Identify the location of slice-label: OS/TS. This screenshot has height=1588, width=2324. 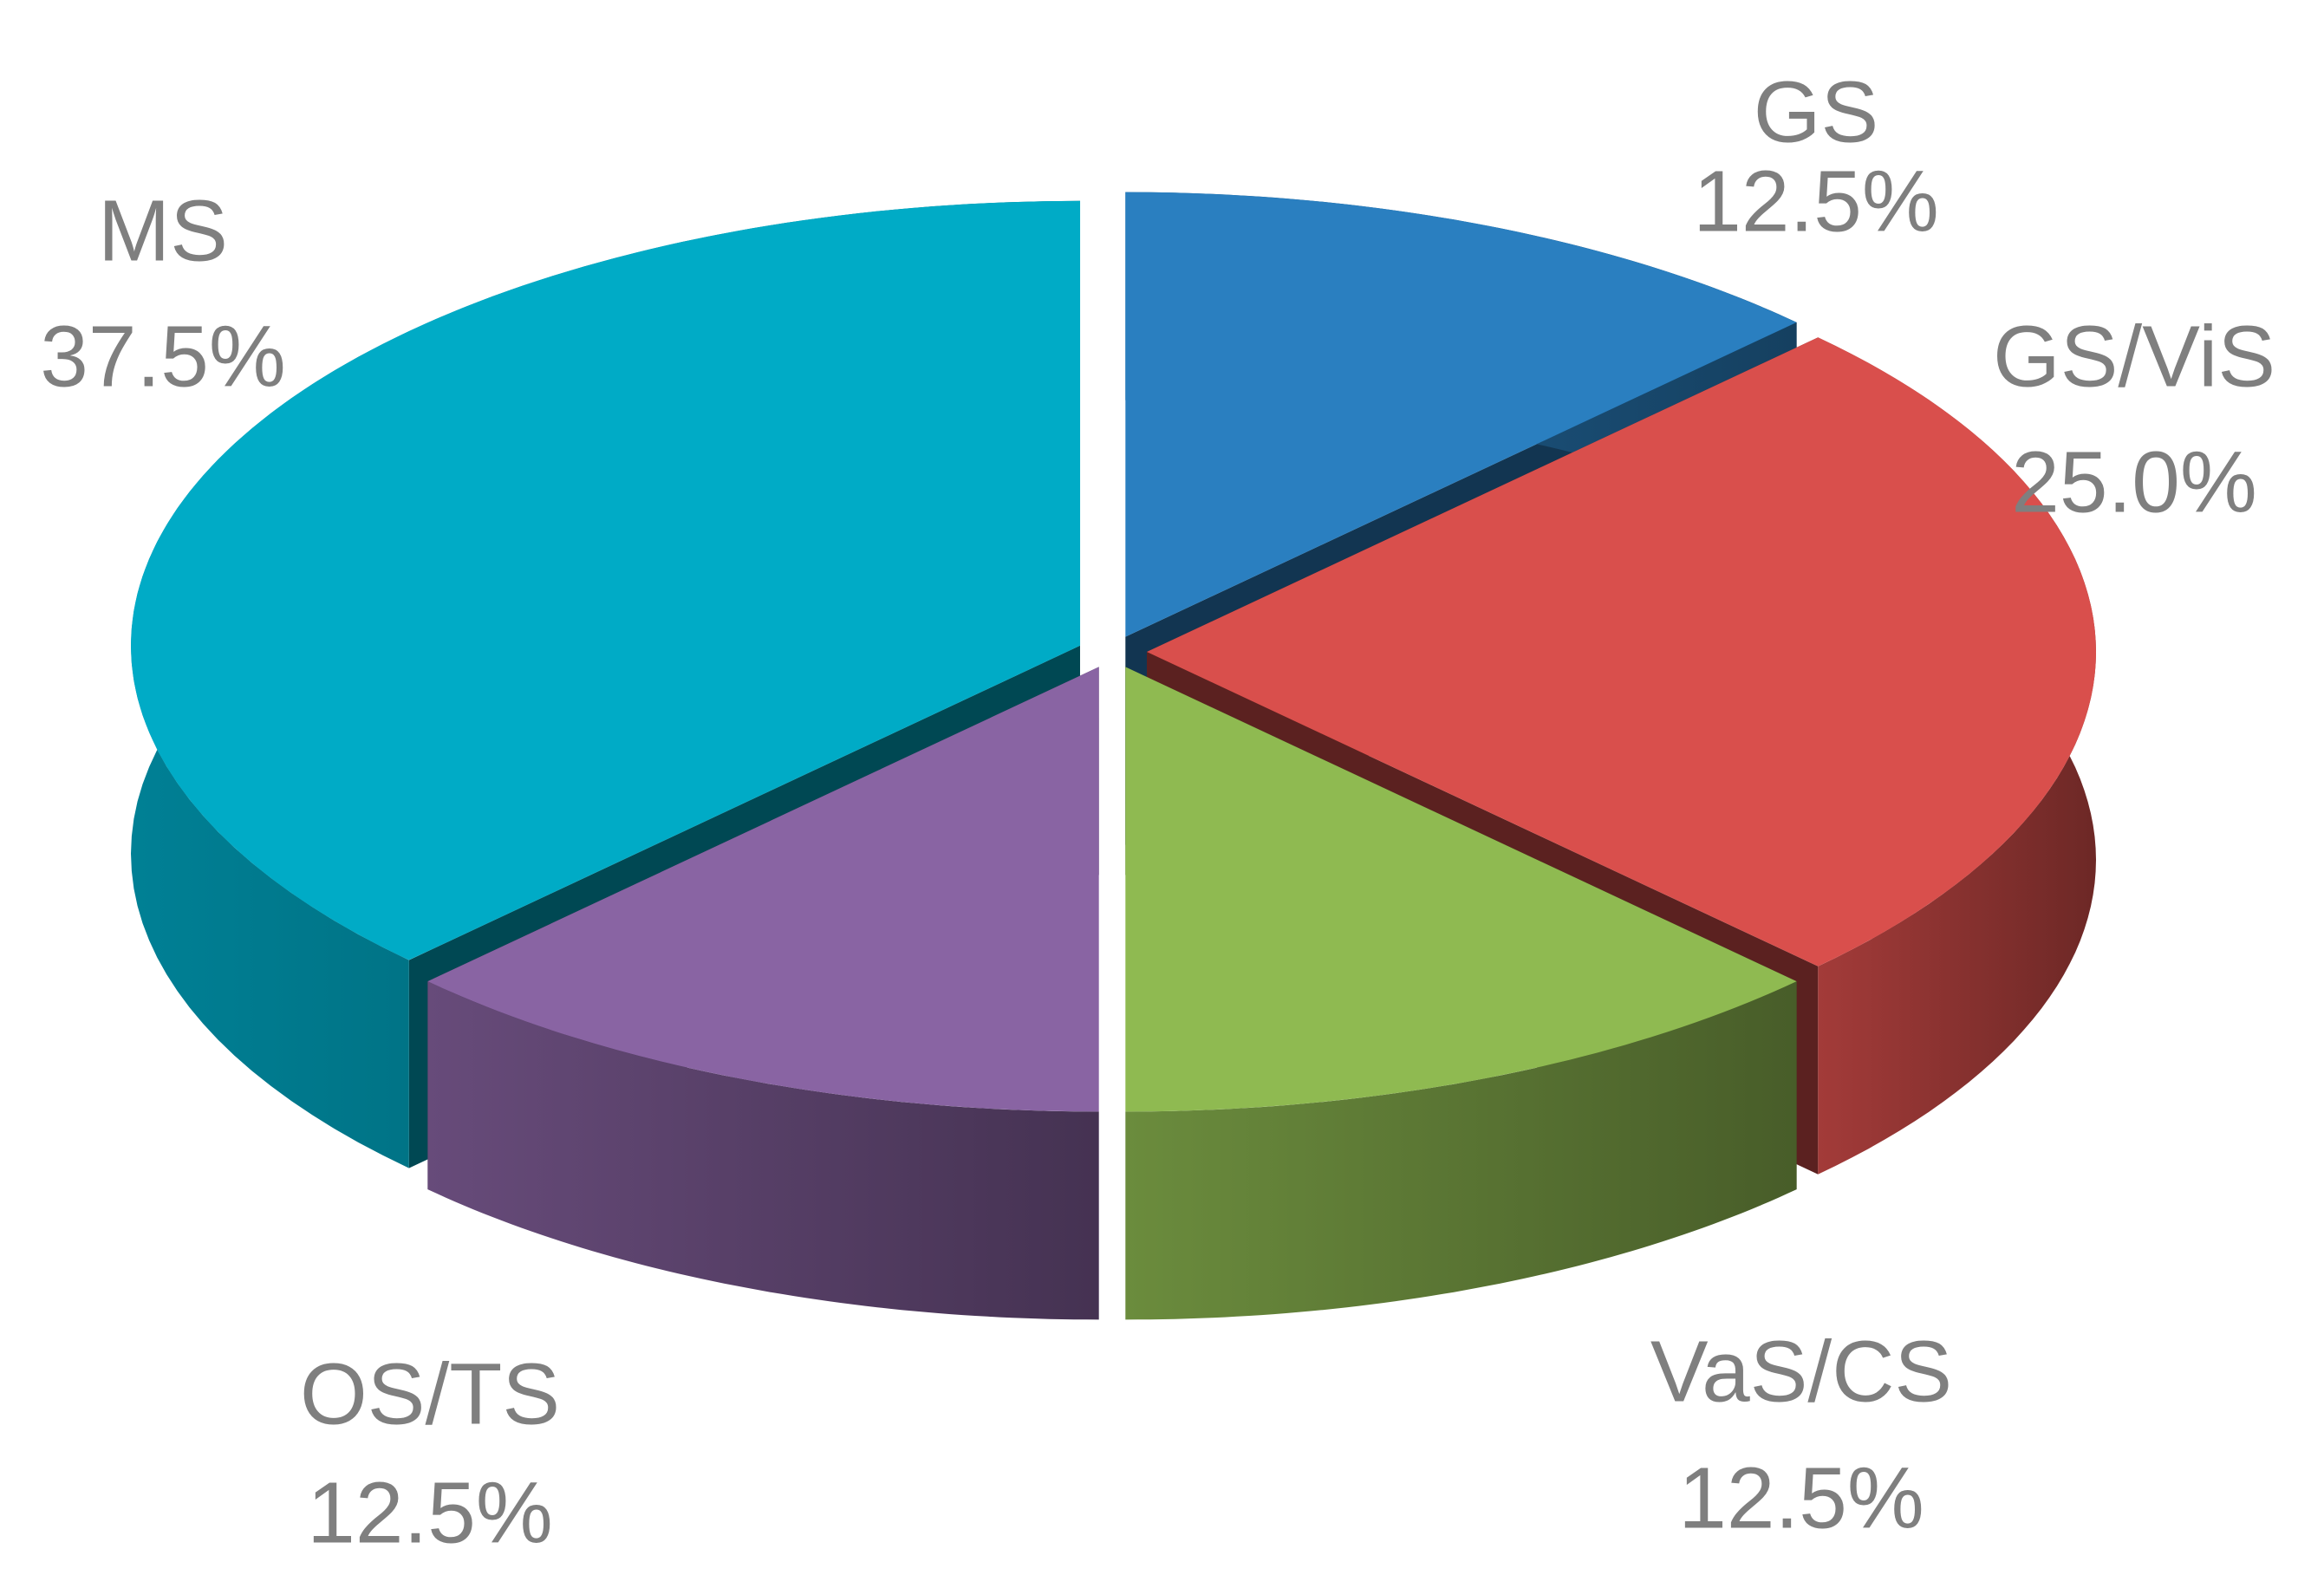
(430, 1393).